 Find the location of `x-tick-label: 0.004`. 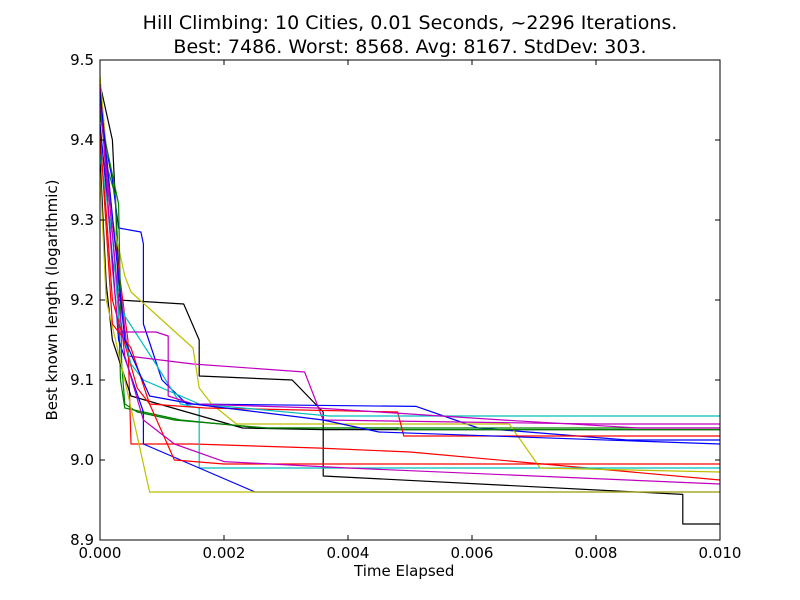

x-tick-label: 0.004 is located at coordinates (348, 553).